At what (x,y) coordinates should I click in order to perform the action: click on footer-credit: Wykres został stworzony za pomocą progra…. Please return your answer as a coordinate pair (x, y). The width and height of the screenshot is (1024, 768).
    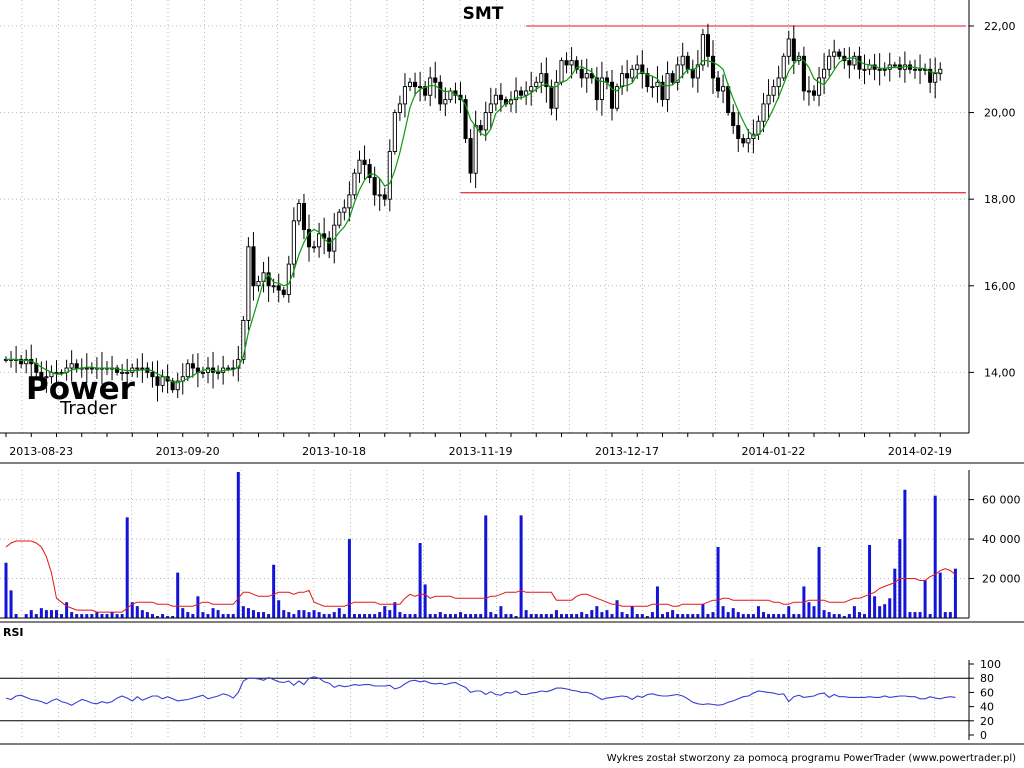
    Looking at the image, I should click on (811, 758).